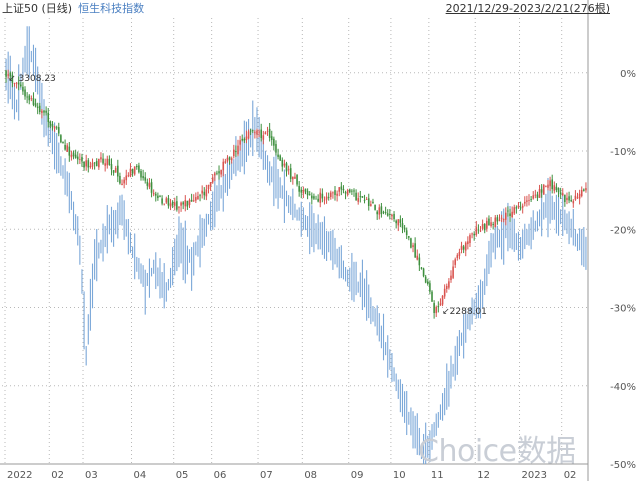 This screenshot has width=640, height=481. I want to click on legend-series1: 上证50 (日线), so click(37, 8).